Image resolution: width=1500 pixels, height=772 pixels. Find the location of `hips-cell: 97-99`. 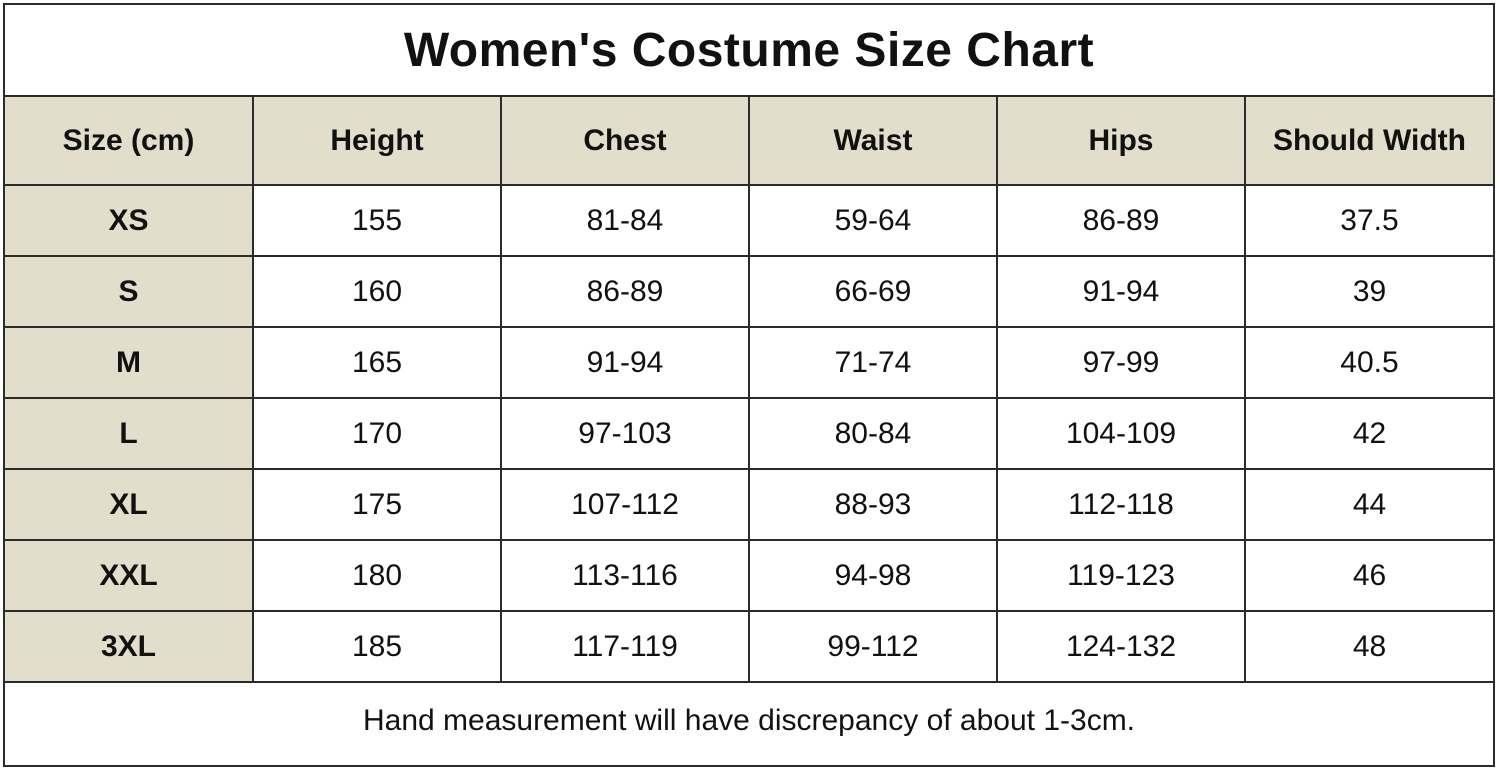

hips-cell: 97-99 is located at coordinates (1121, 362).